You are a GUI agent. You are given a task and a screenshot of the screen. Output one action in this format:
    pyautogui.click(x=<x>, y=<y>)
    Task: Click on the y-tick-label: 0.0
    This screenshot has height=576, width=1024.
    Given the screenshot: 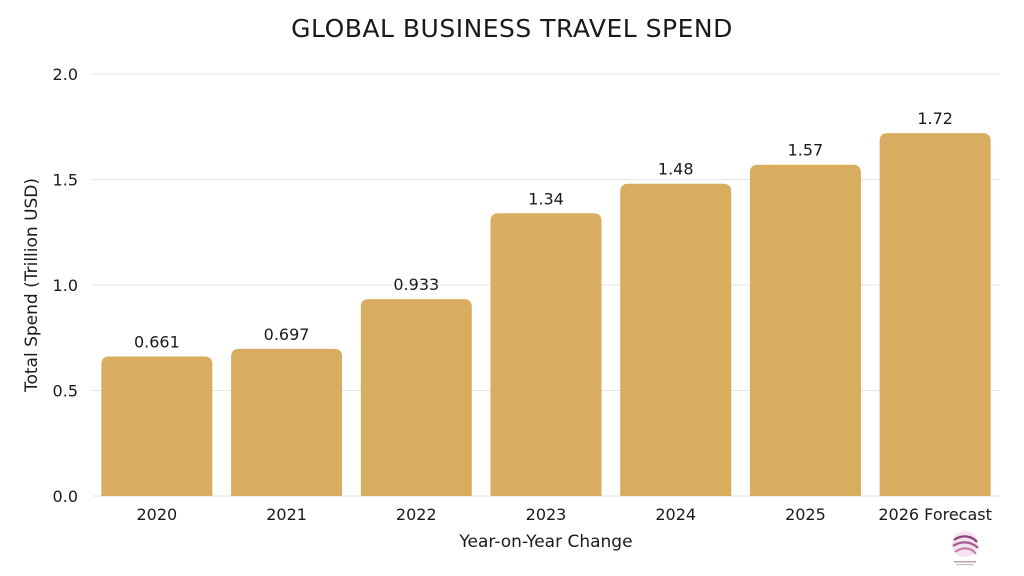 What is the action you would take?
    pyautogui.click(x=65, y=496)
    